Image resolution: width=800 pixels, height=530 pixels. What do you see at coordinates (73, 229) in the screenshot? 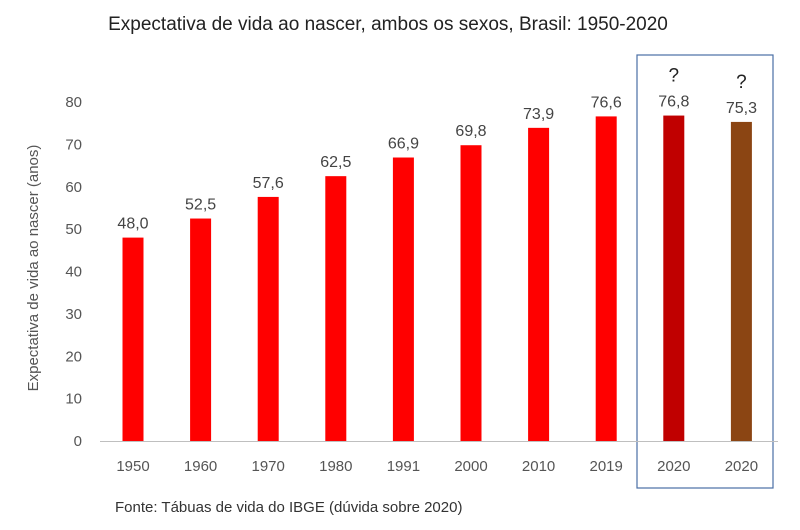
I see `y-tick-label-50: 50` at bounding box center [73, 229].